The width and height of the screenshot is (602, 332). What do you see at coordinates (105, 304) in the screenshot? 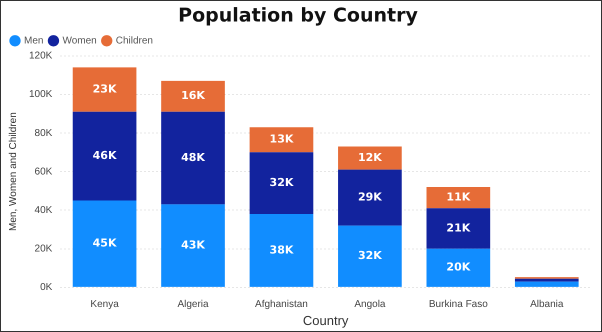
I see `x-tick-label: Kenya` at bounding box center [105, 304].